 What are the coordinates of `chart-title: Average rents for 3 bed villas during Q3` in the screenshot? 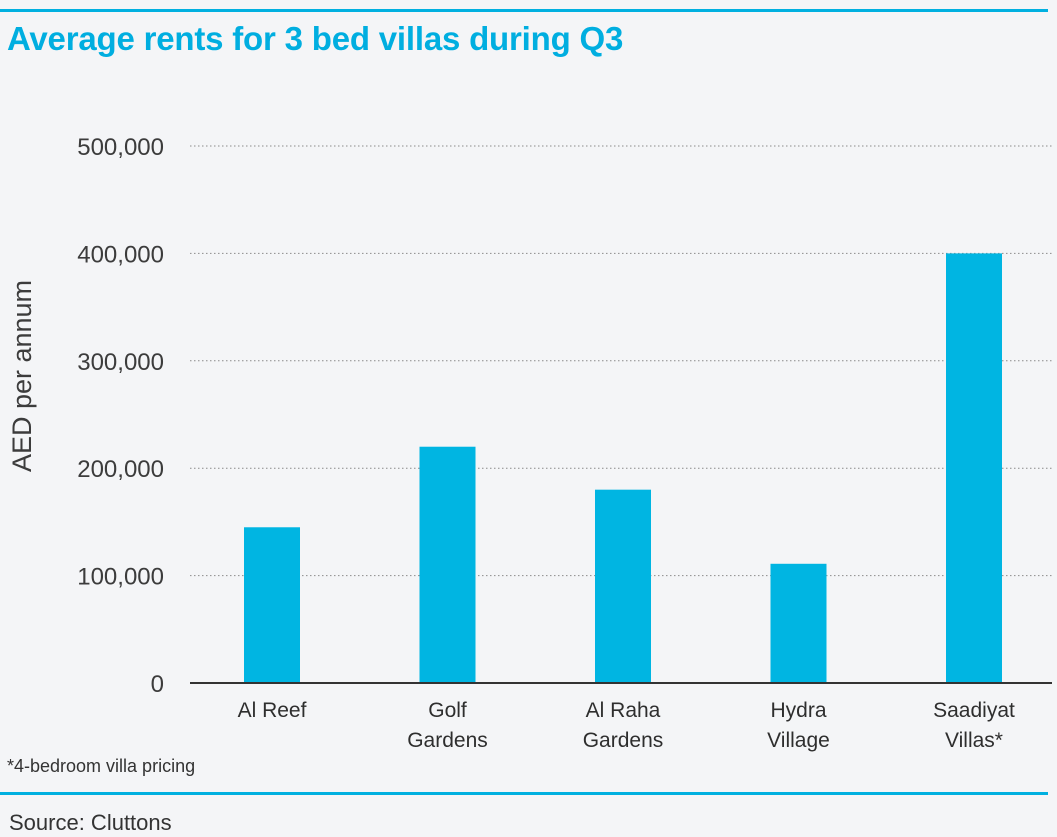 It's located at (315, 38).